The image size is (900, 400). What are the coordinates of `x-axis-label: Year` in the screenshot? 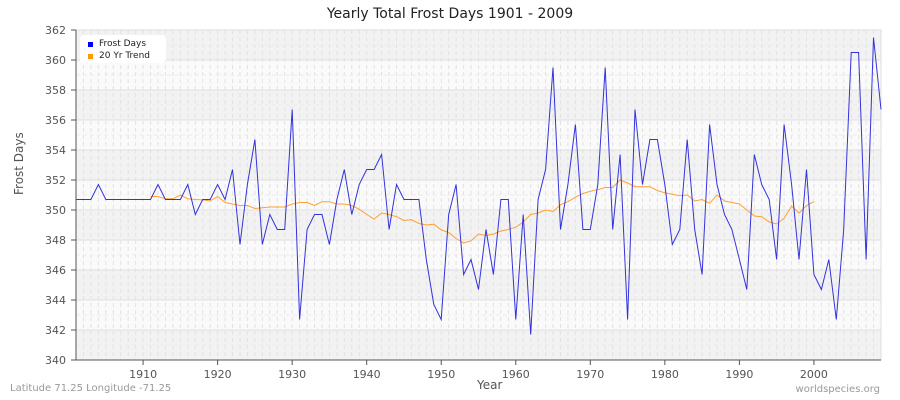 It's located at (490, 385).